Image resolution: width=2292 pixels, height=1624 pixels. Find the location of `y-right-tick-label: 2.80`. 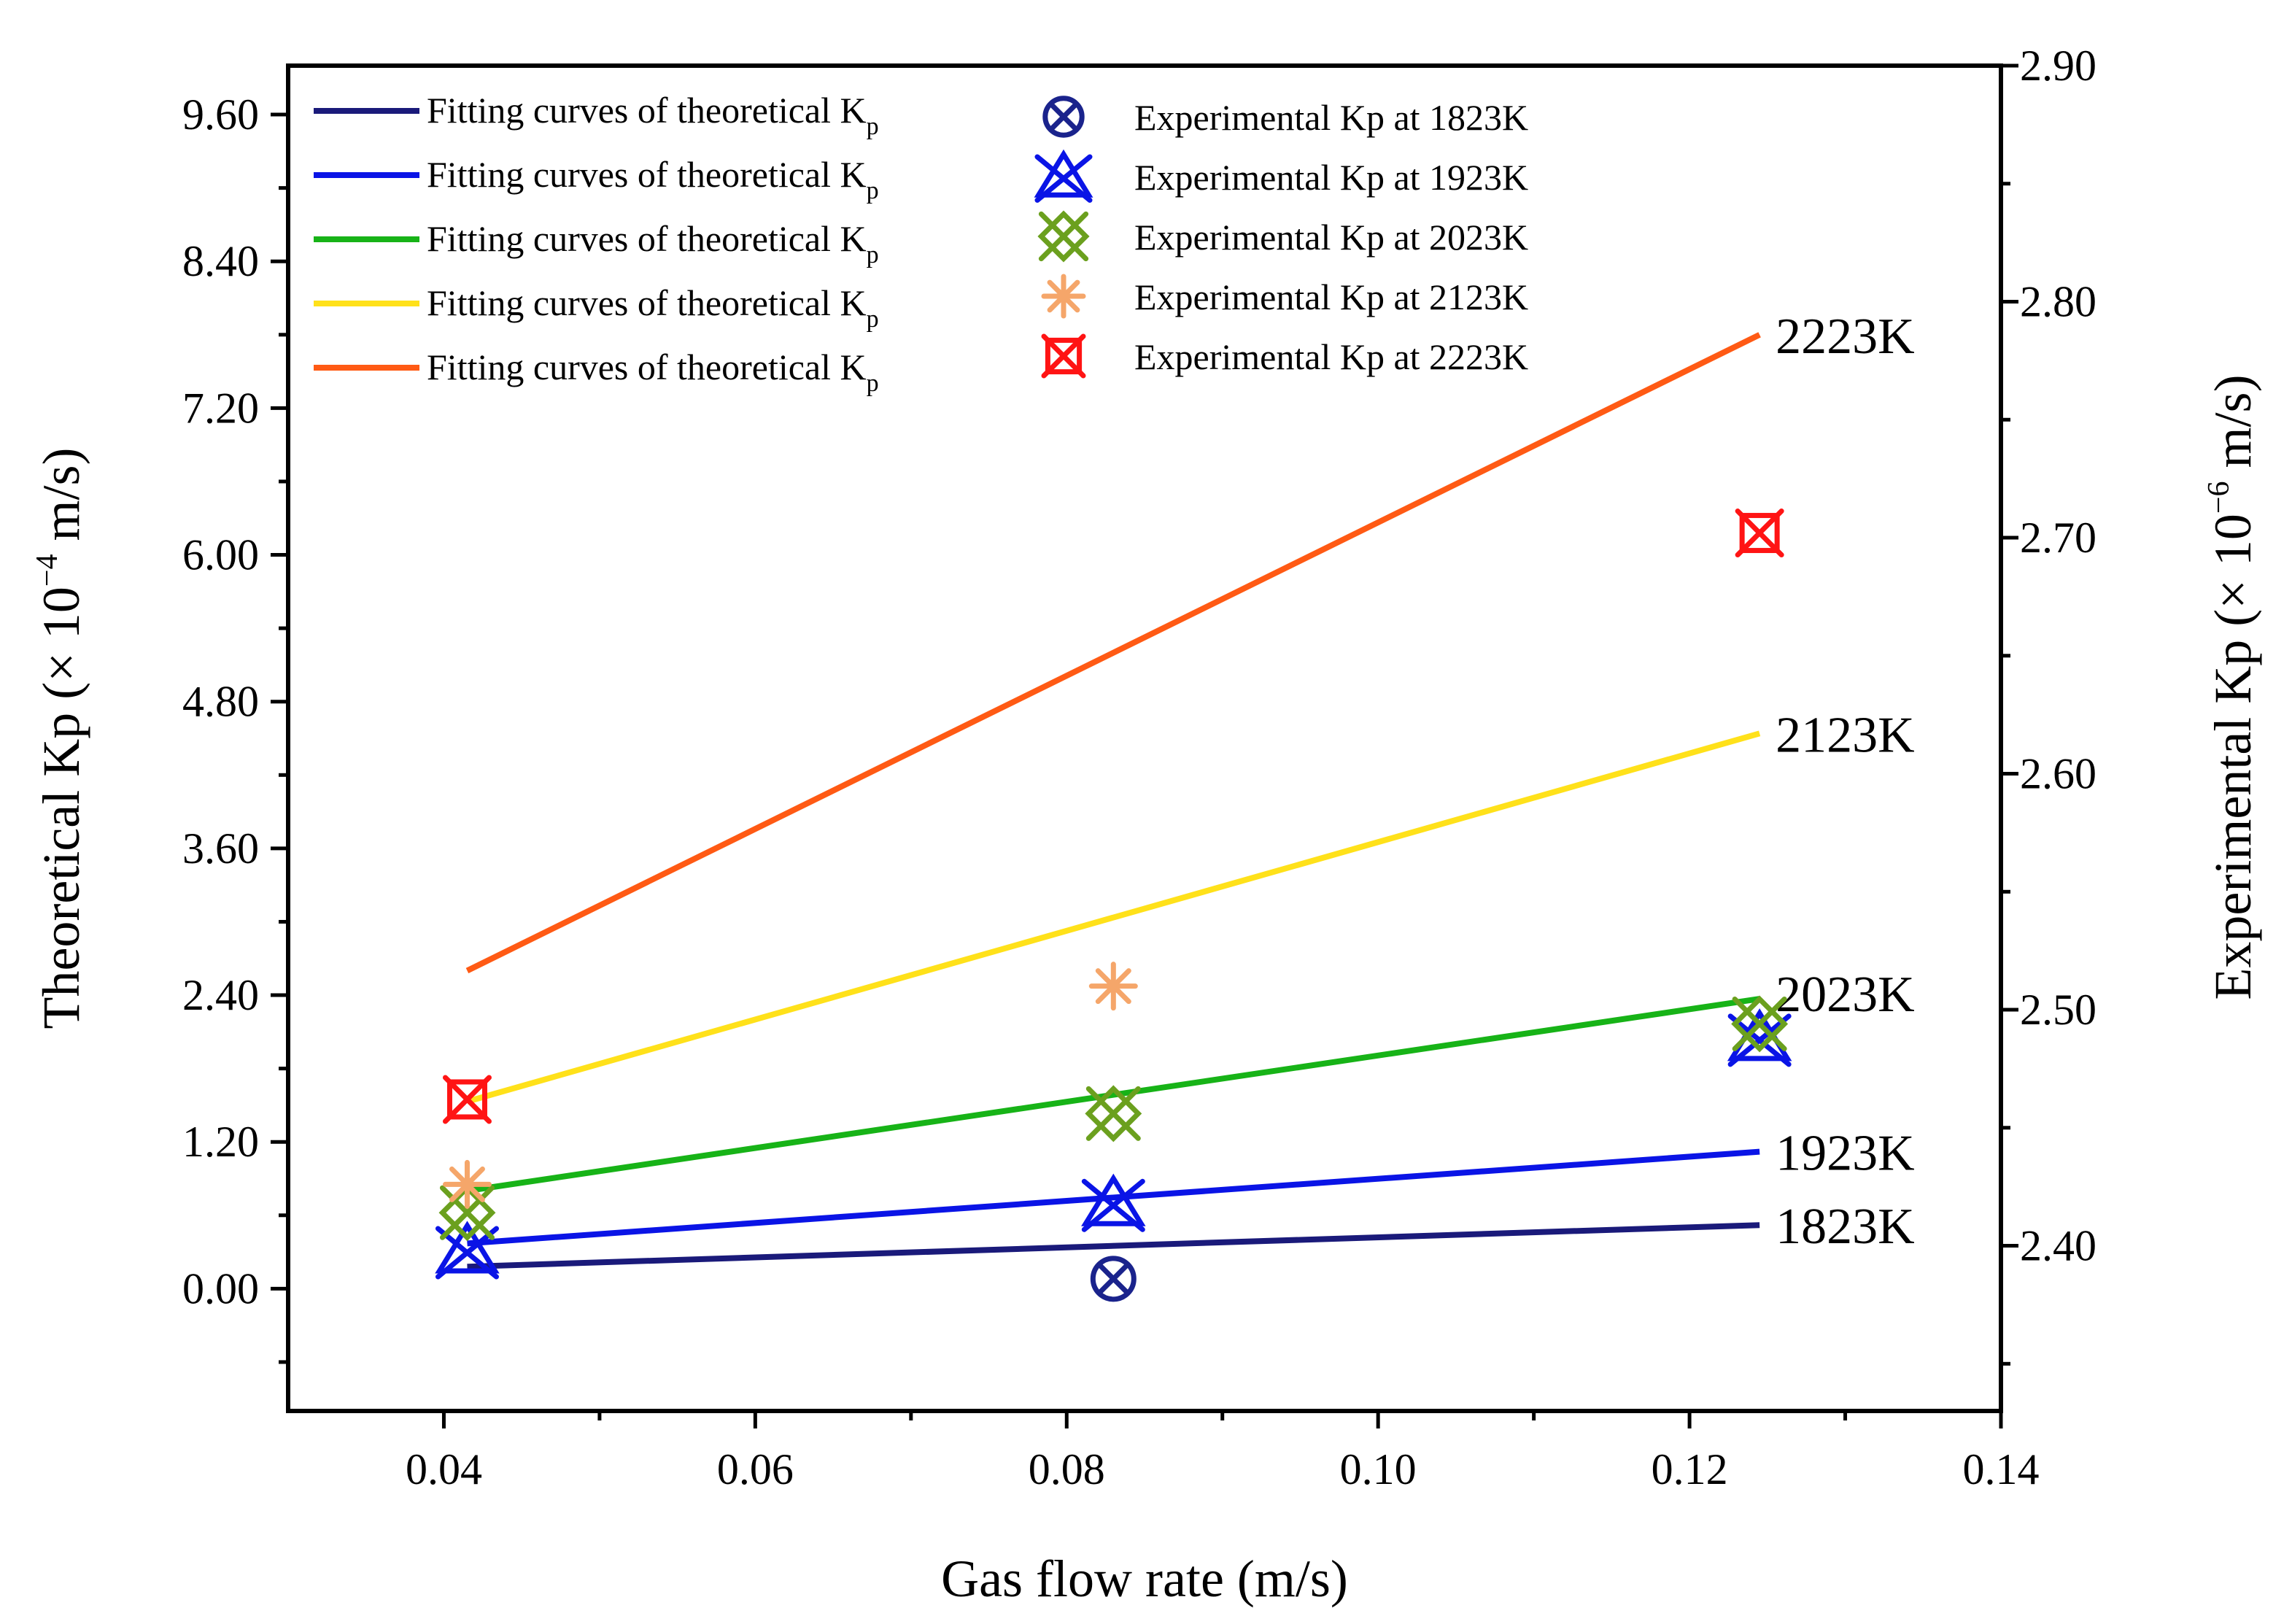

y-right-tick-label: 2.80 is located at coordinates (2058, 302).